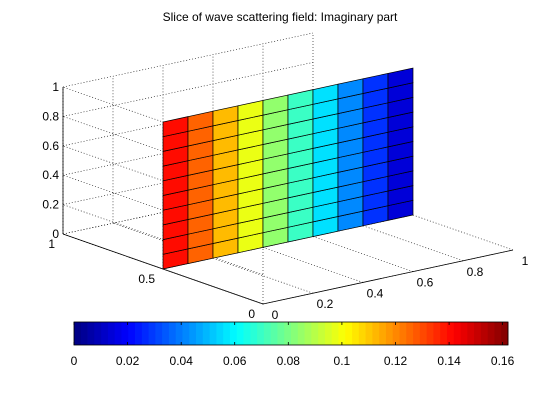 This screenshot has width=560, height=420. Describe the element at coordinates (55, 87) in the screenshot. I see `z-tick-label: 1` at that location.